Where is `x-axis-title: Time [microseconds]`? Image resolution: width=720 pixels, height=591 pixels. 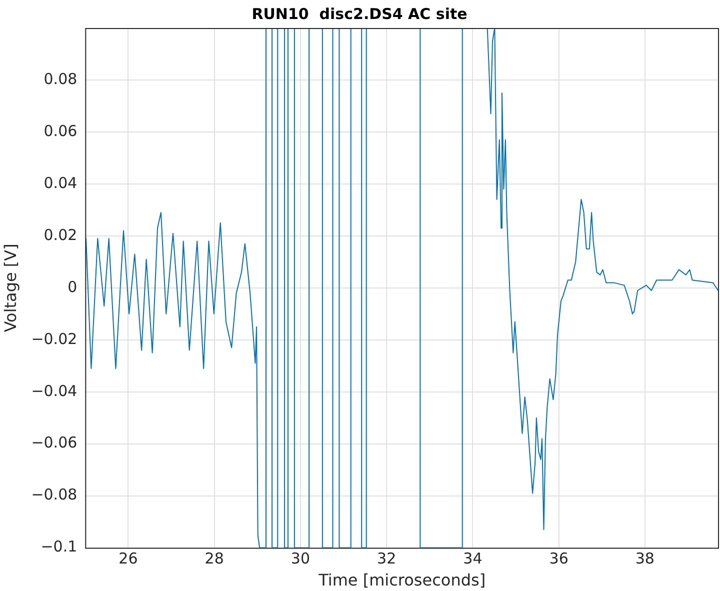 x-axis-title: Time [microseconds] is located at coordinates (402, 580).